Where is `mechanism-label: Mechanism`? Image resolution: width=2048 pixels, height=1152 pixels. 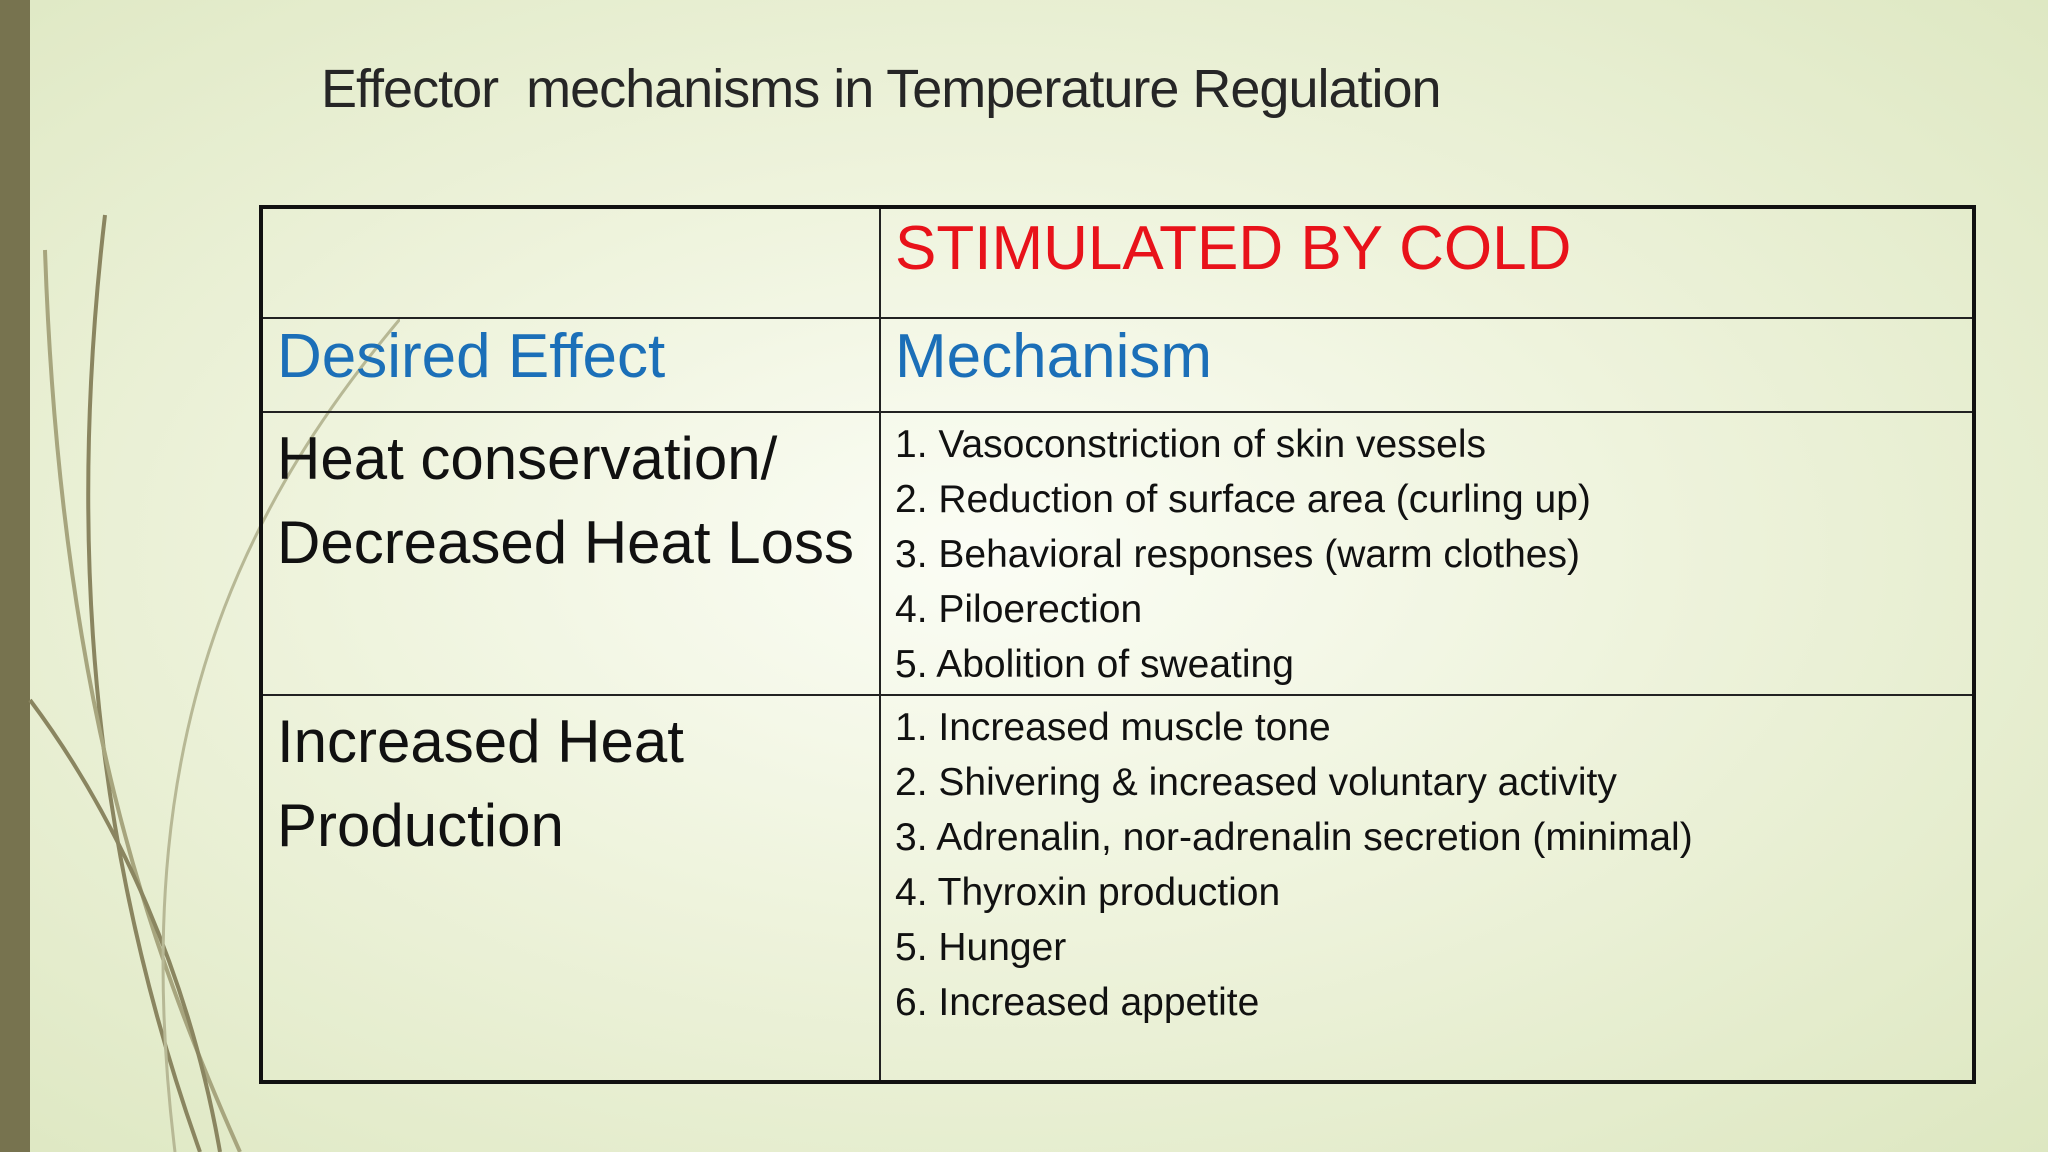 mechanism-label: Mechanism is located at coordinates (1053, 356).